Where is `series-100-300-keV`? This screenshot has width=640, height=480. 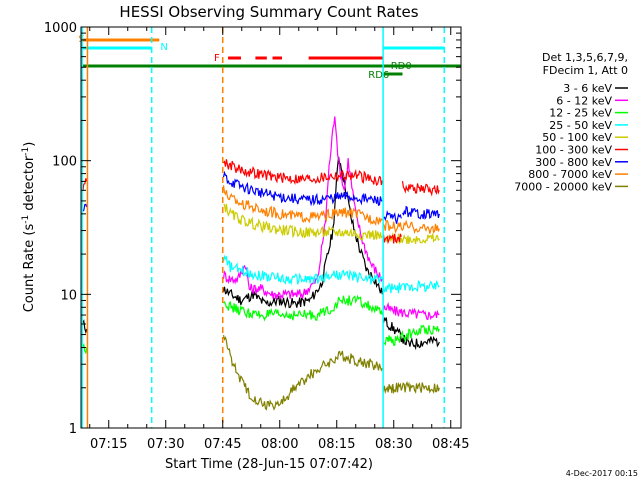
series-100-300-keV is located at coordinates (261, 202).